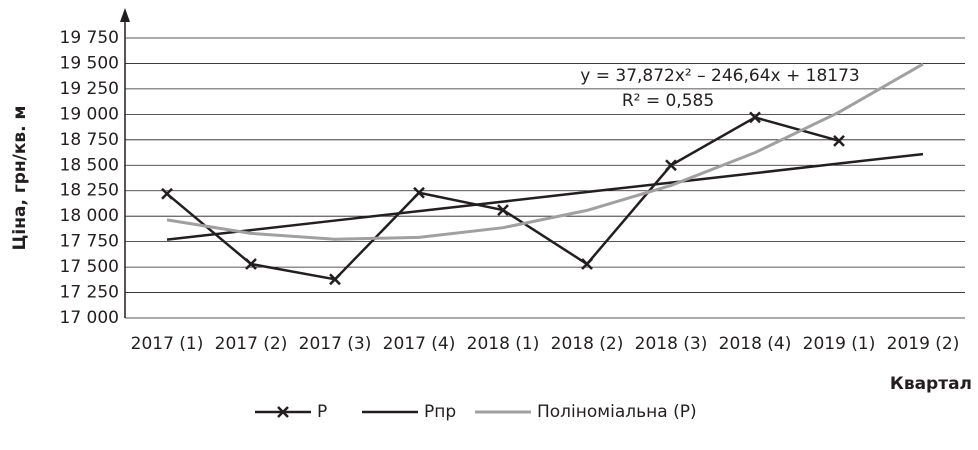 The height and width of the screenshot is (450, 978). I want to click on legend-label: Рпр, so click(440, 412).